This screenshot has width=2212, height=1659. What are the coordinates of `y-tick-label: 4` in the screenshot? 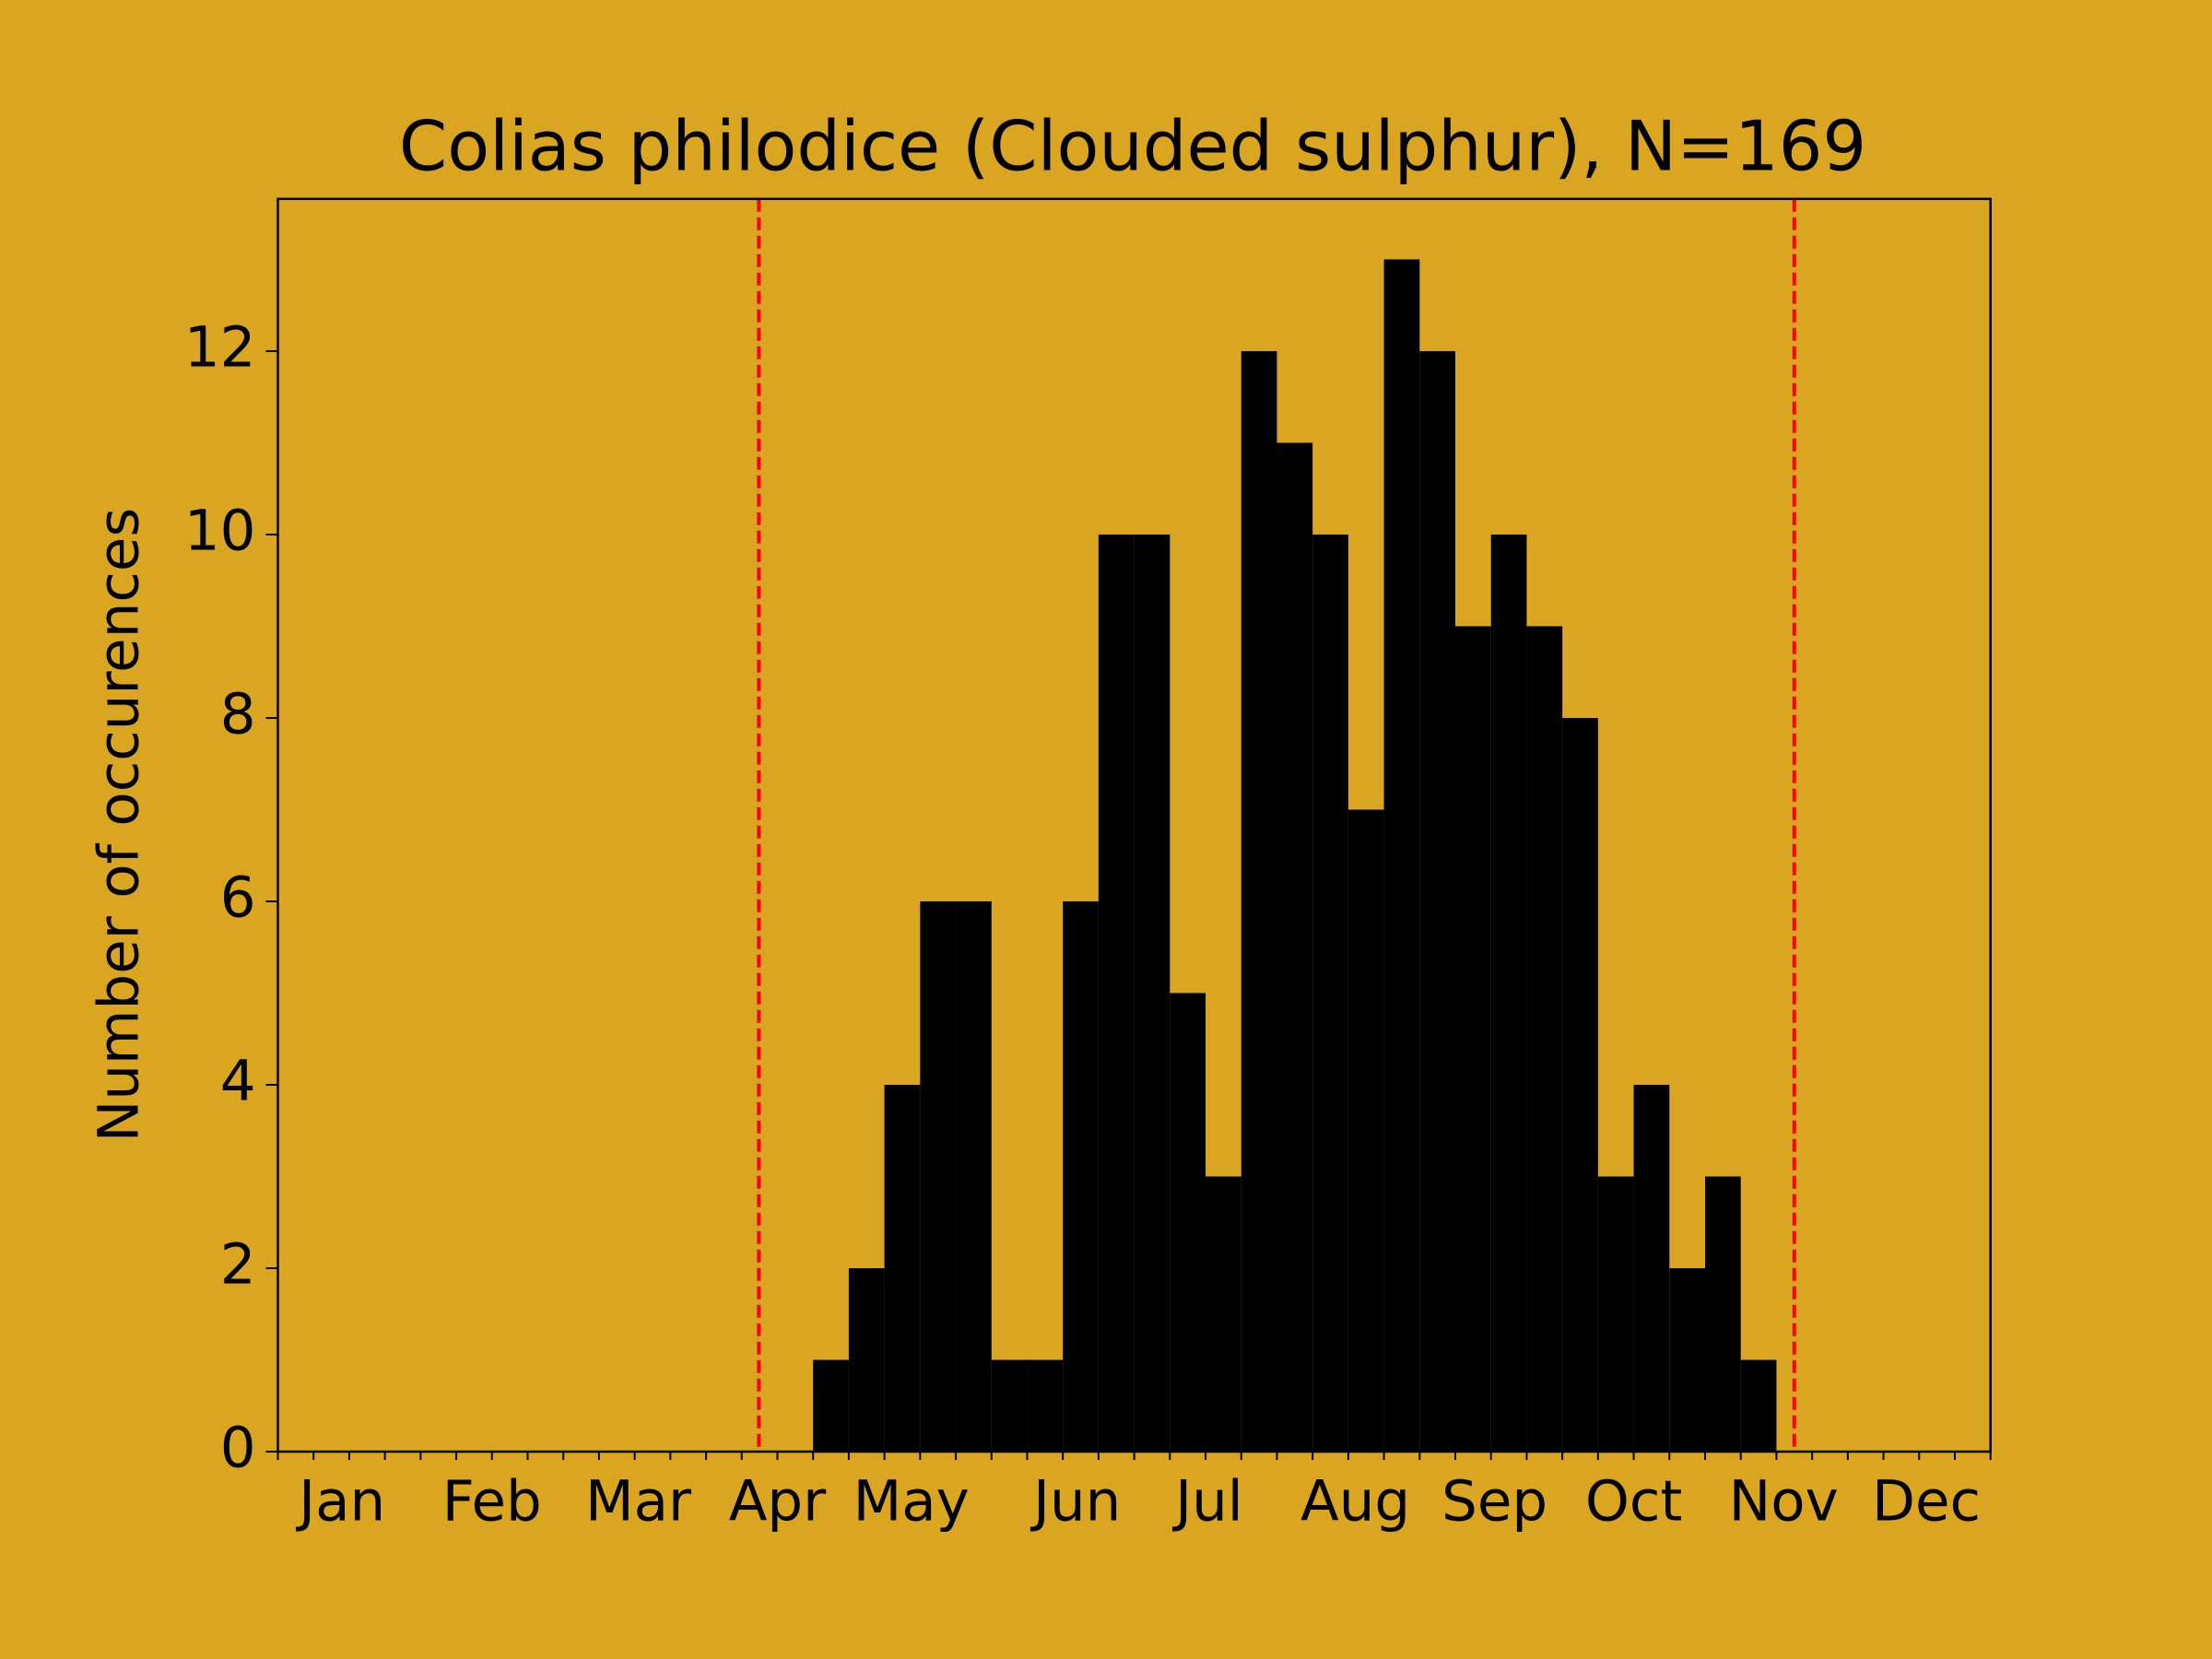 It's located at (238, 1081).